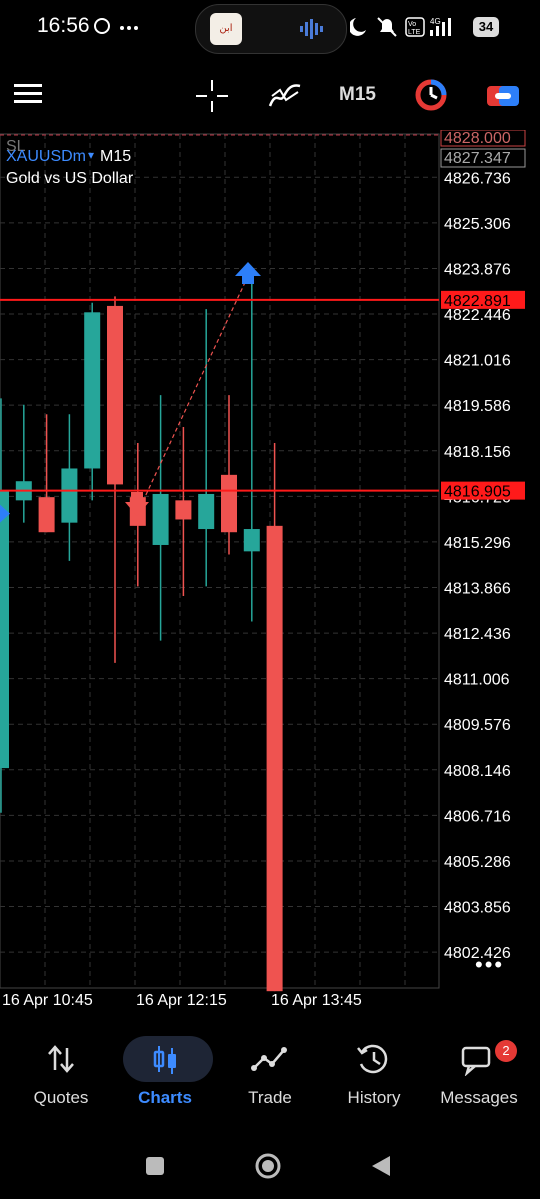 The height and width of the screenshot is (1199, 540). What do you see at coordinates (16, 146) in the screenshot?
I see `sl-label: SL` at bounding box center [16, 146].